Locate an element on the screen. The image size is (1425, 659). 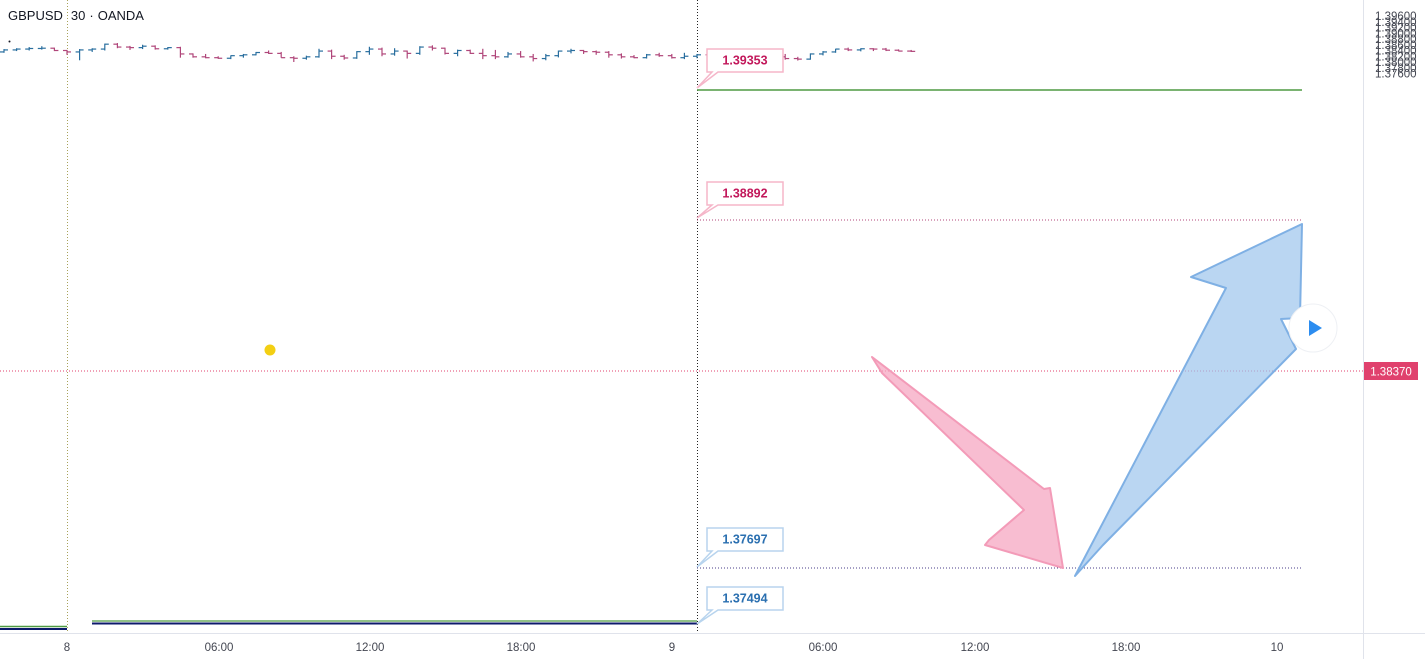
y-tick-label: 1.38200 is located at coordinates (1396, 57).